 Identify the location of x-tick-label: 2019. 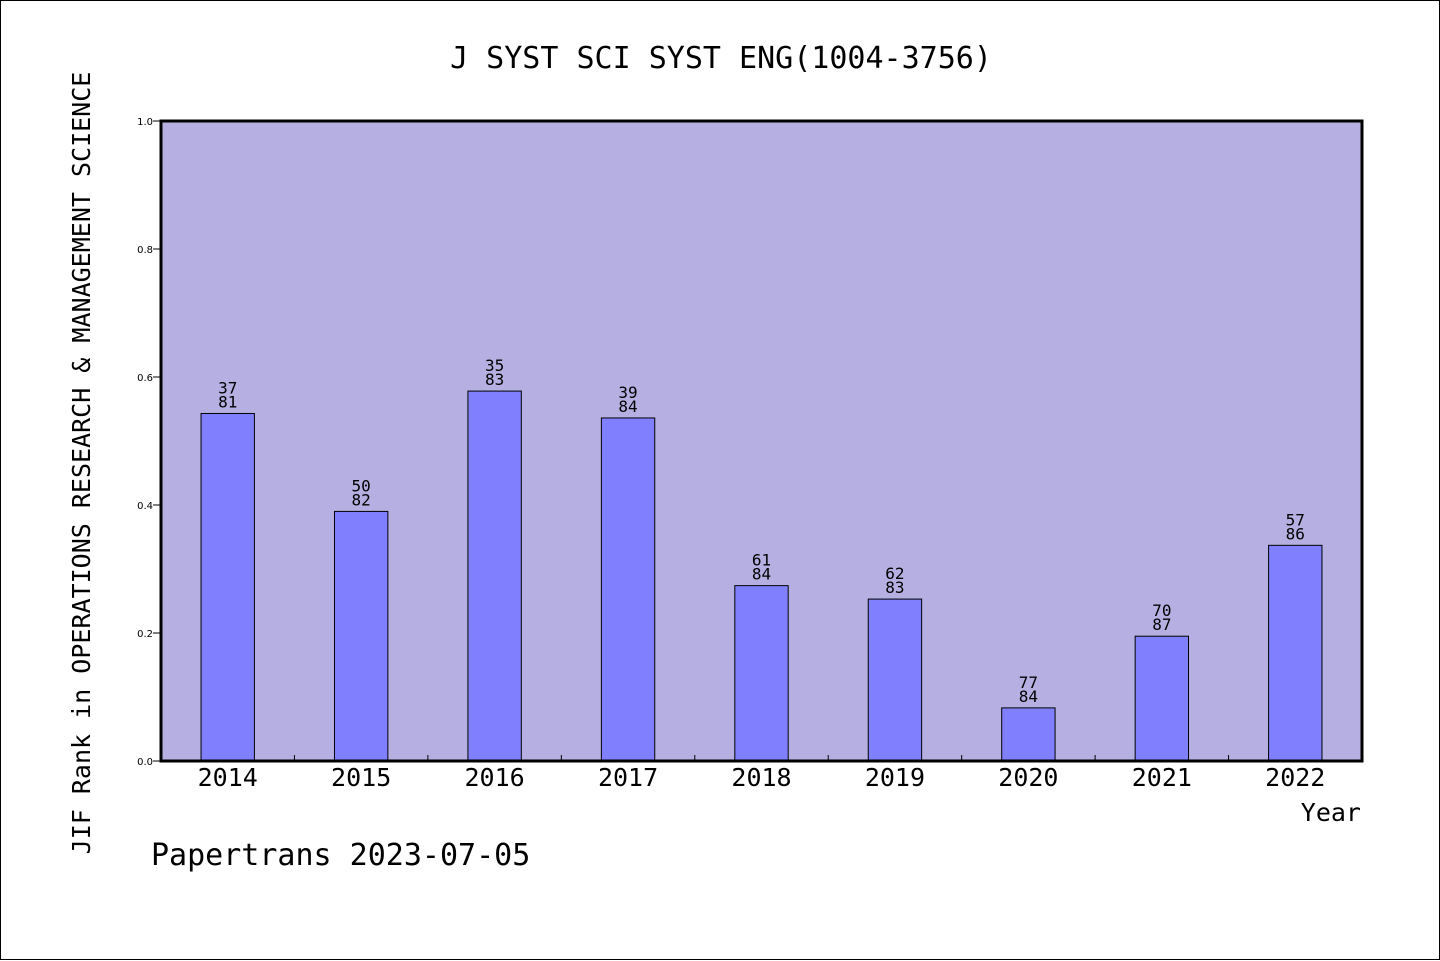
(895, 777).